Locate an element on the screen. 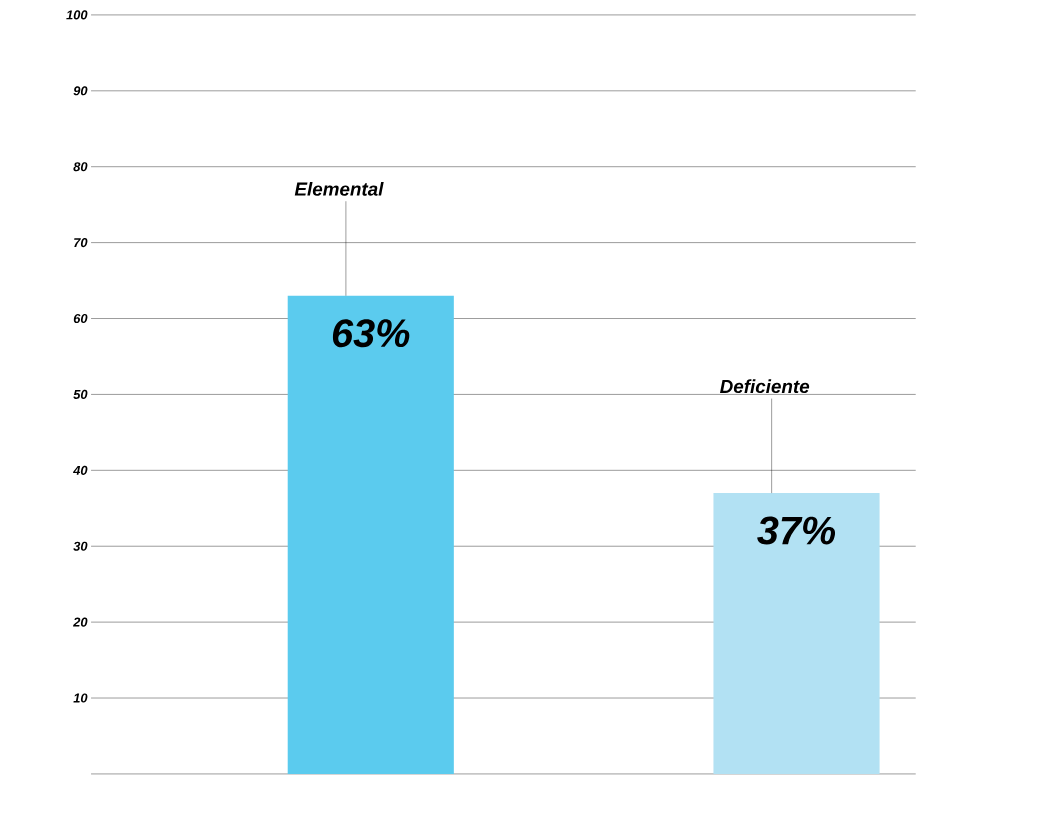  y-tick-label: 80 is located at coordinates (80, 167).